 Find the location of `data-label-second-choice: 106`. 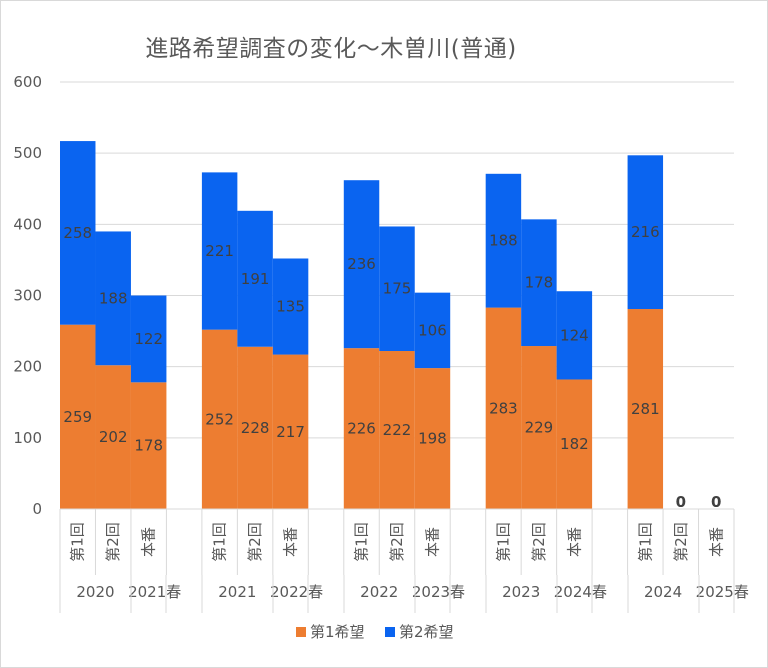

data-label-second-choice: 106 is located at coordinates (432, 330).